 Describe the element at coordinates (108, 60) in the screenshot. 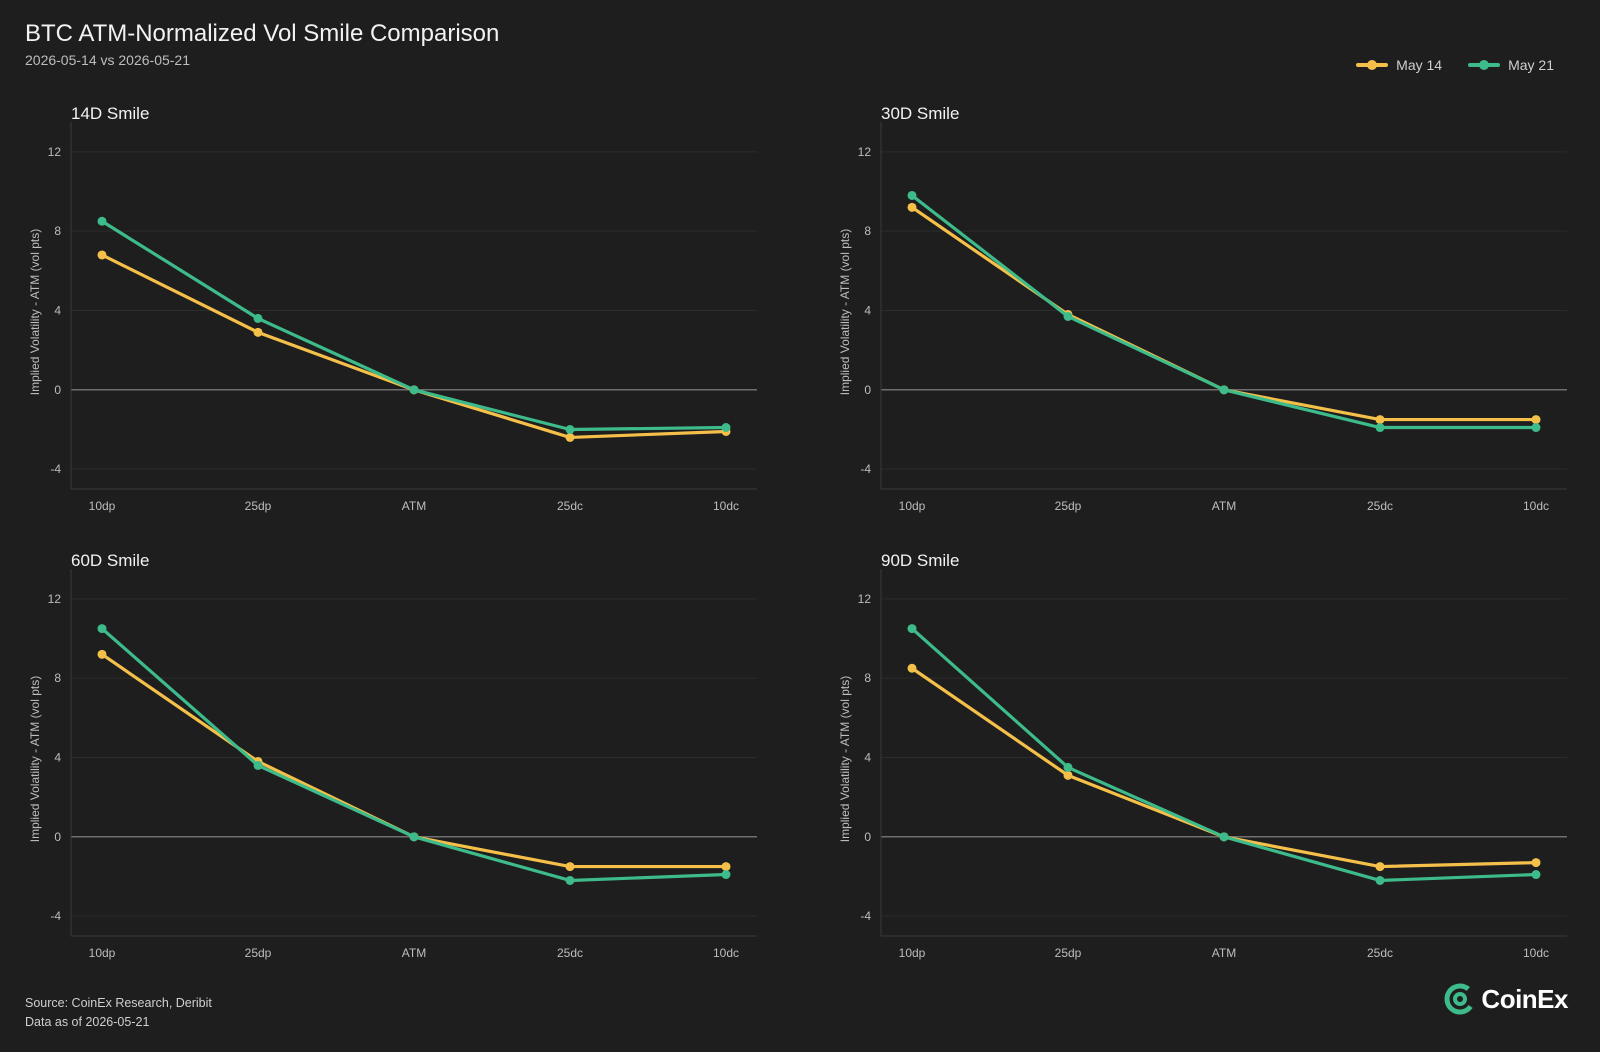

I see `chart-subtitle: 2026-05-14 vs 2026-05-21` at that location.